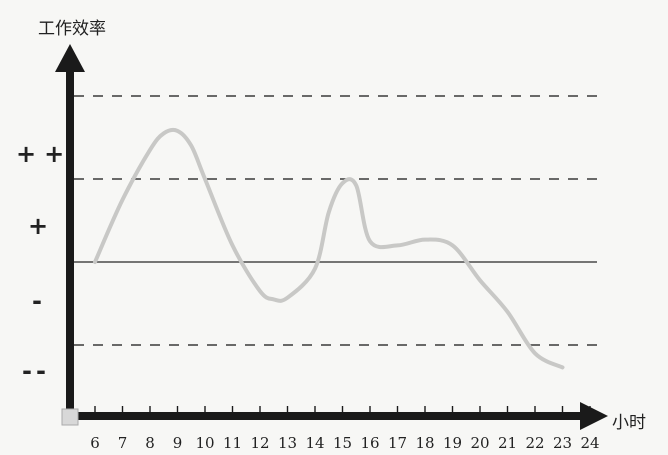 The width and height of the screenshot is (668, 455). What do you see at coordinates (424, 443) in the screenshot?
I see `x-tick-label: 18` at bounding box center [424, 443].